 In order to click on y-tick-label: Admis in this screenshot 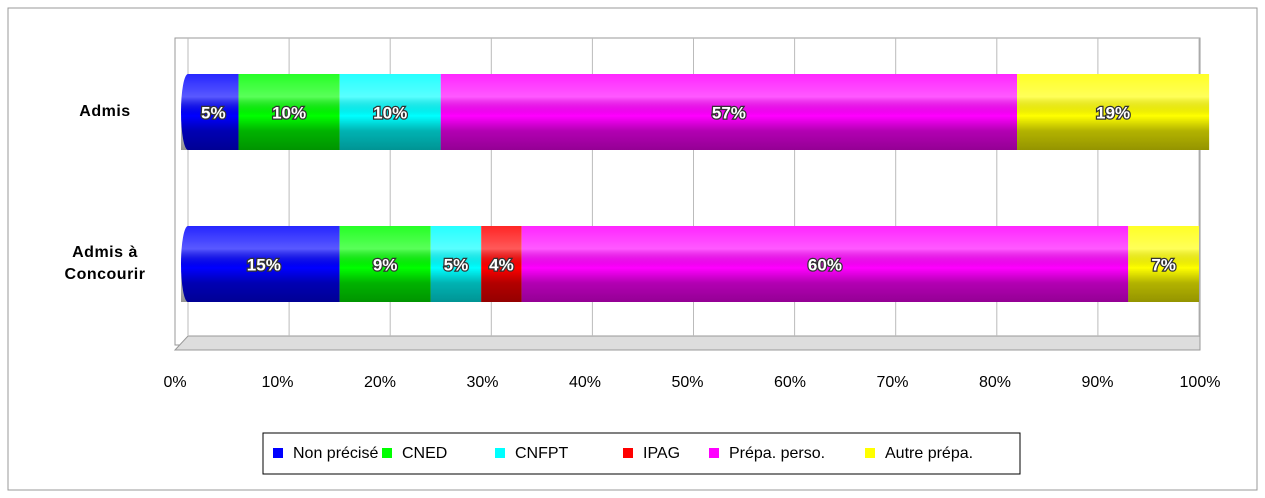, I will do `click(105, 111)`.